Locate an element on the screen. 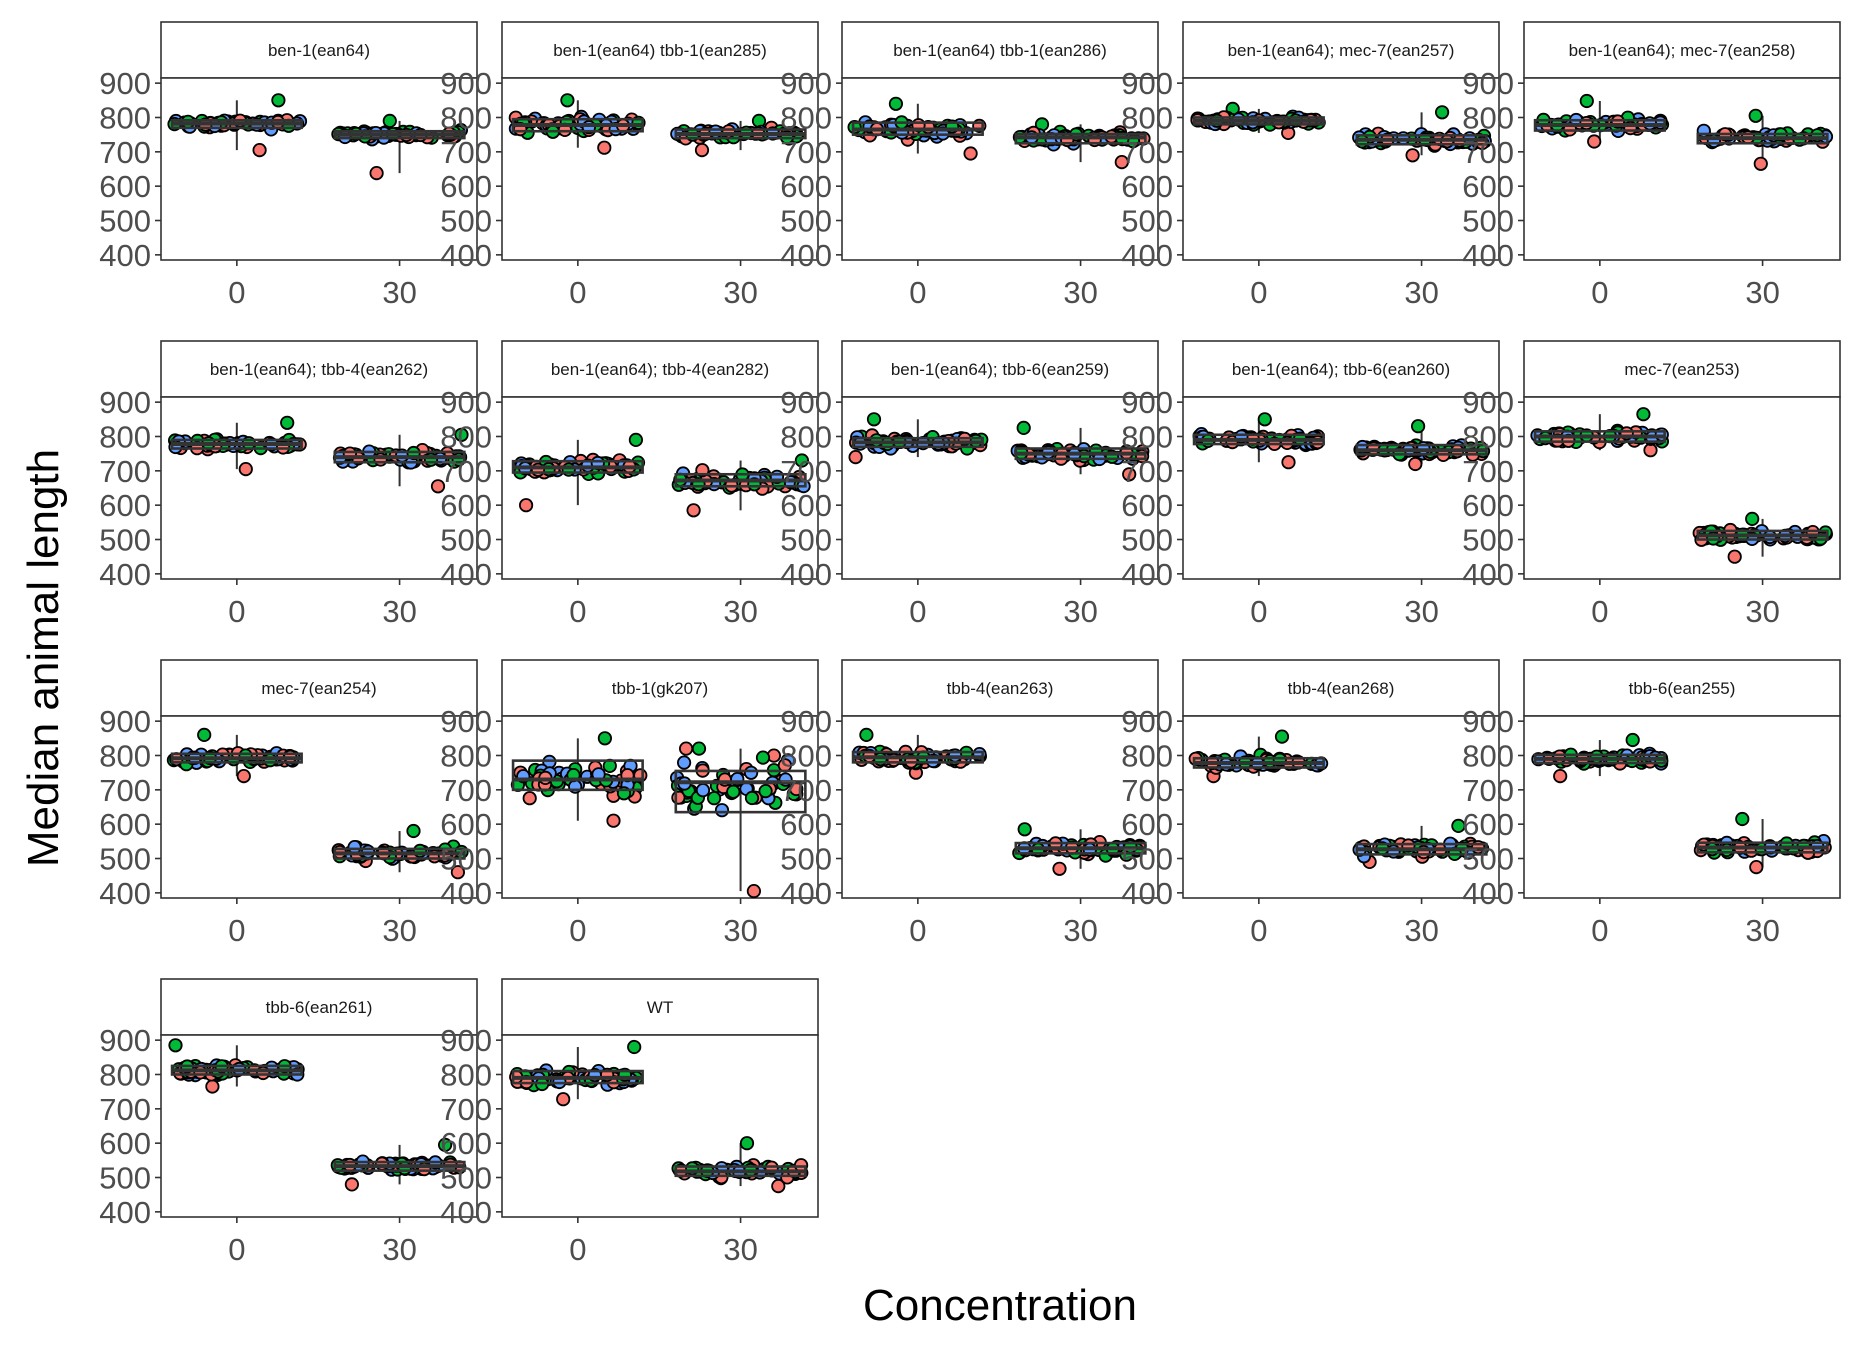  facet-strip-label: tbb-4(ean263) is located at coordinates (1000, 688).